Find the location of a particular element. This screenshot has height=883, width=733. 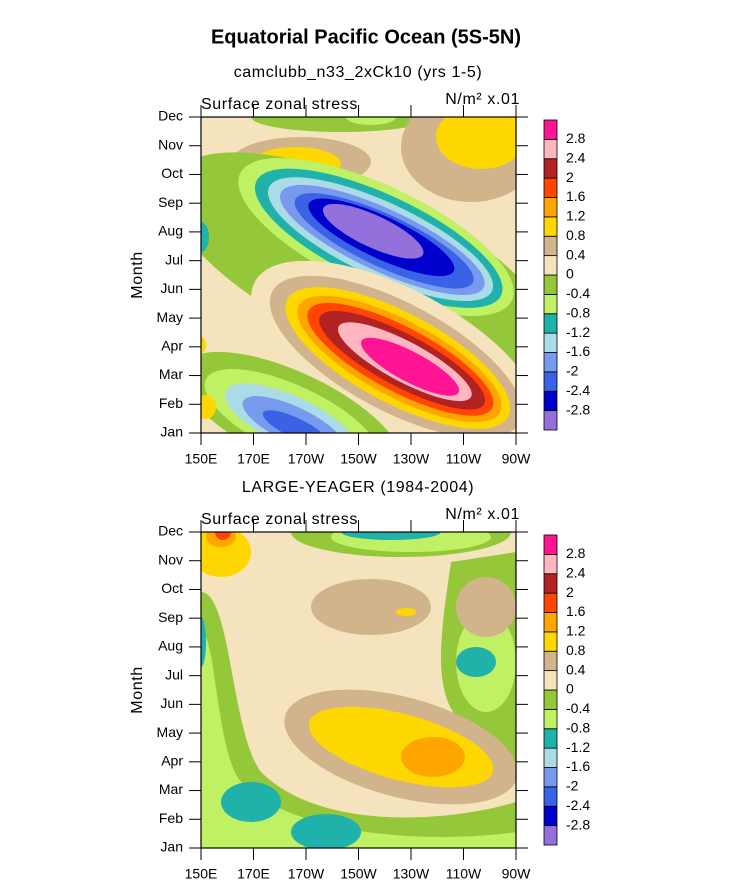

colorbar-label: -2 is located at coordinates (572, 786).